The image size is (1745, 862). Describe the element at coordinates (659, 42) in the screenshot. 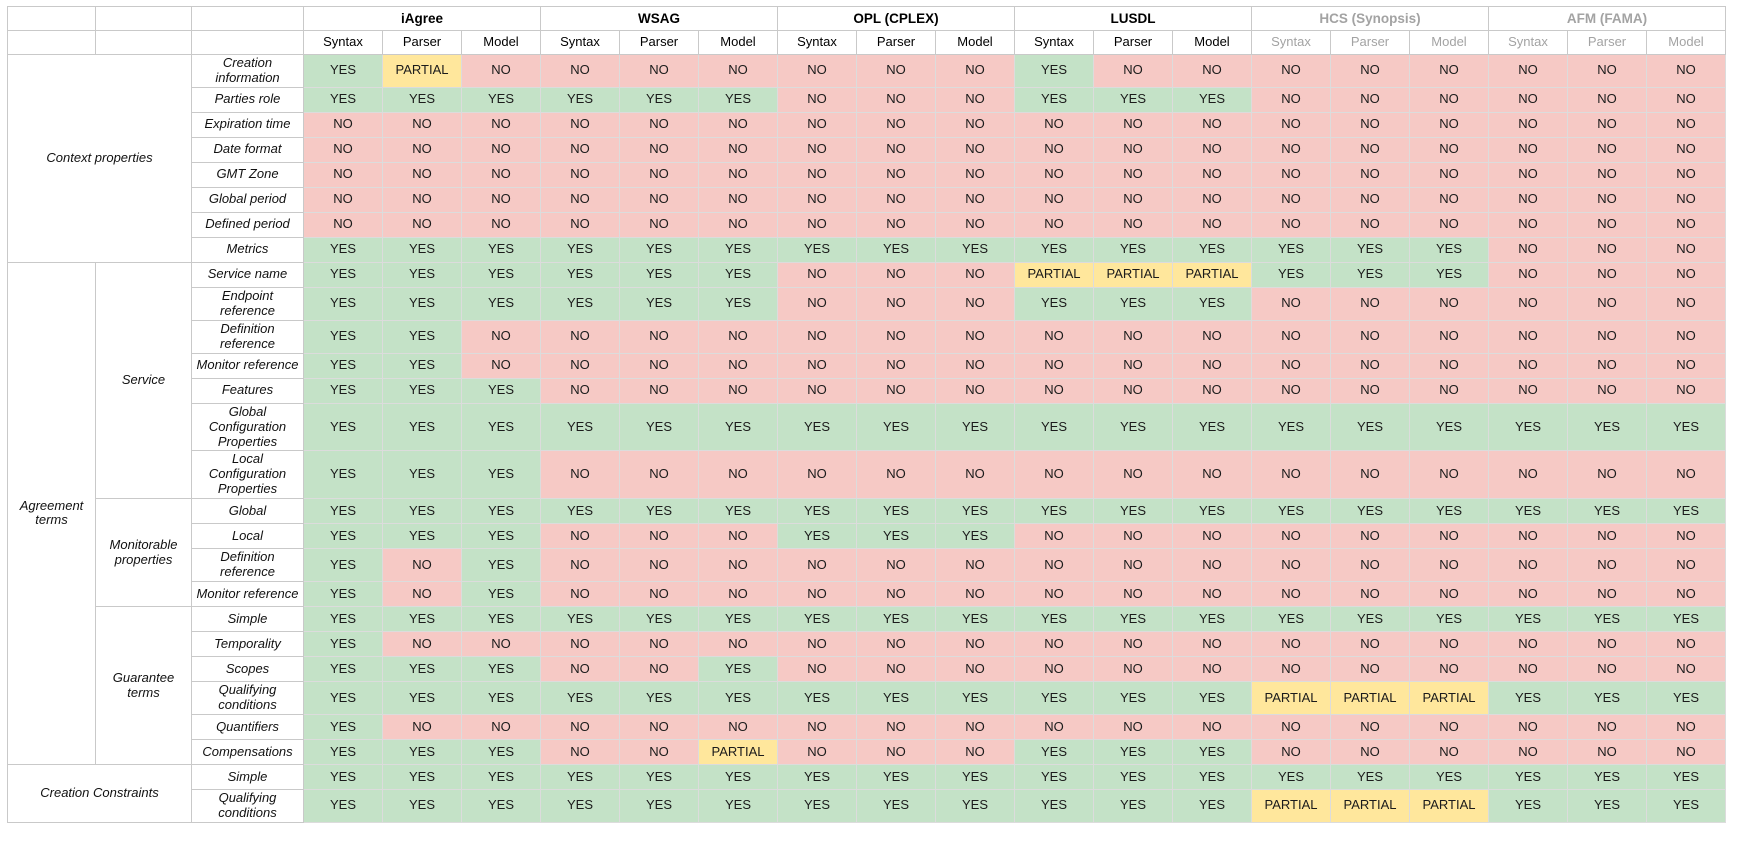

I see `subcolumn-header: Parser` at that location.